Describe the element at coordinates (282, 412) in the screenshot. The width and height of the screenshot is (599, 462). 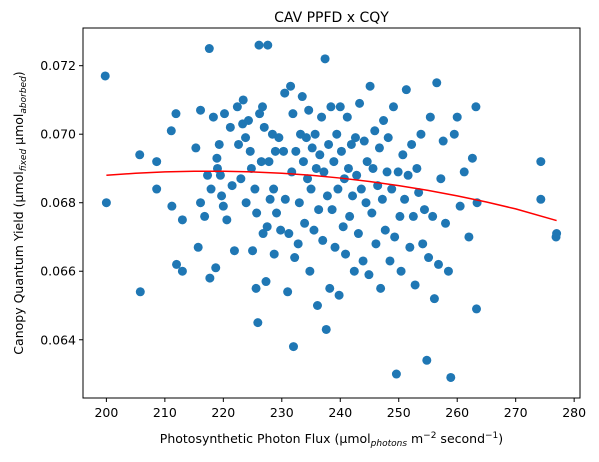
I see `x-tick-label: 230` at that location.